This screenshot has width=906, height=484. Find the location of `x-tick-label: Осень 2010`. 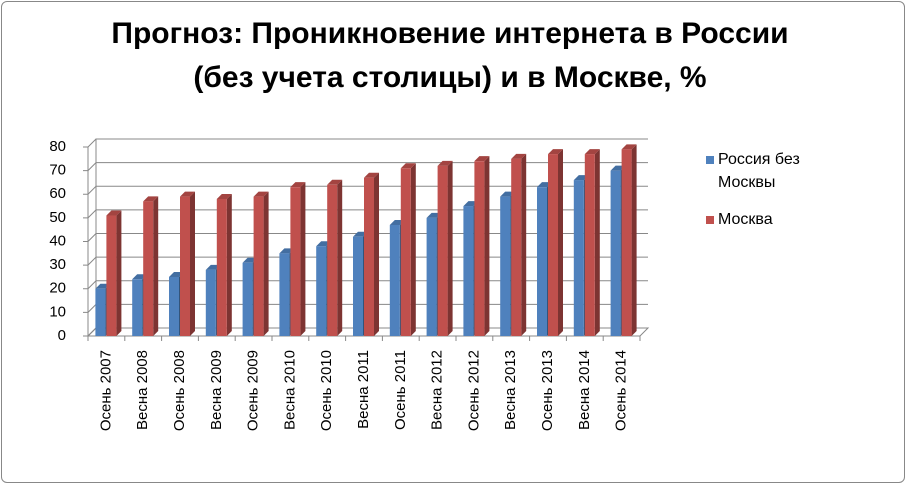

x-tick-label: Осень 2010 is located at coordinates (326, 390).